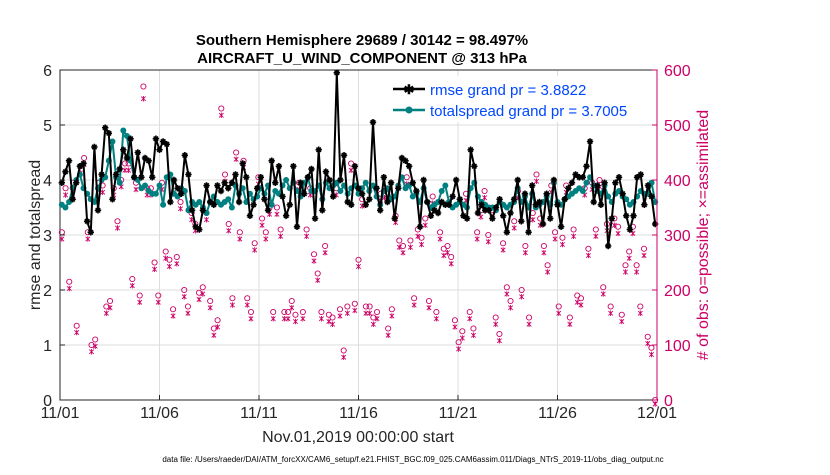  What do you see at coordinates (47, 181) in the screenshot?
I see `y-left-tick-label: 4` at bounding box center [47, 181].